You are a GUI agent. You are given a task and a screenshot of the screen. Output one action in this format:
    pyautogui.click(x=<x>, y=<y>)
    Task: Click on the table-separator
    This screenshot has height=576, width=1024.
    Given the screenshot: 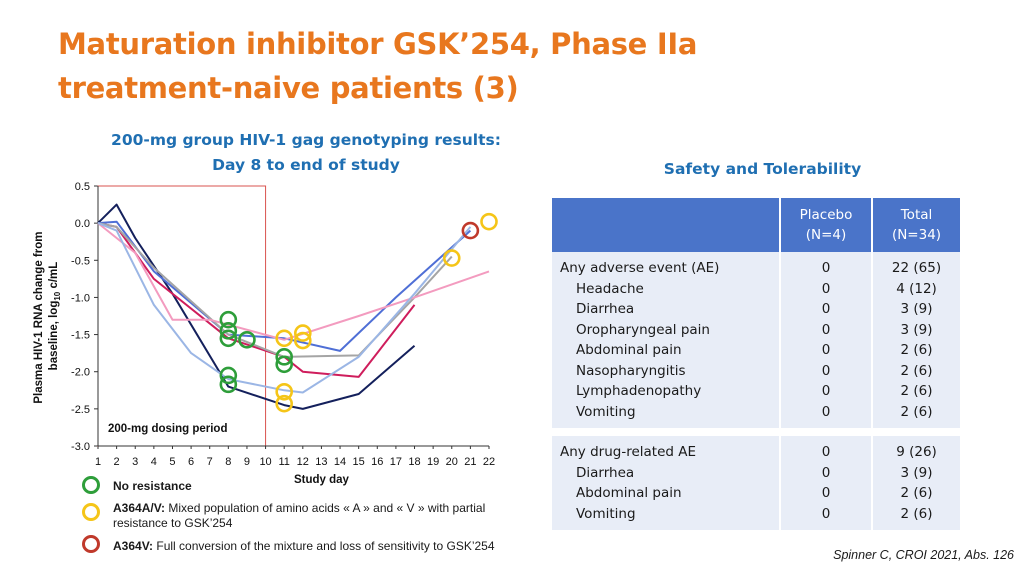 What is the action you would take?
    pyautogui.click(x=756, y=432)
    